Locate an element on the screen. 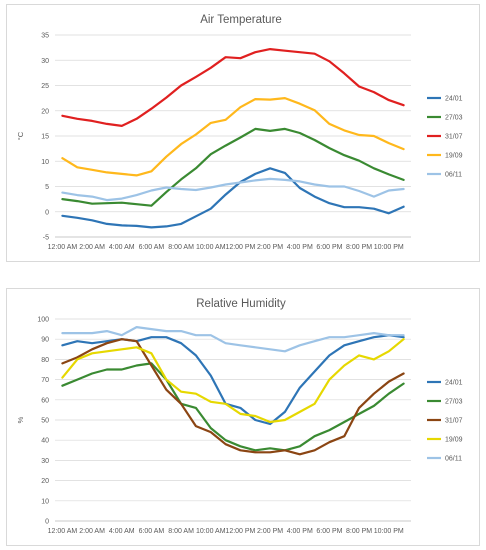 This screenshot has height=550, width=486. hum-legend-label: 19/09 is located at coordinates (454, 440).